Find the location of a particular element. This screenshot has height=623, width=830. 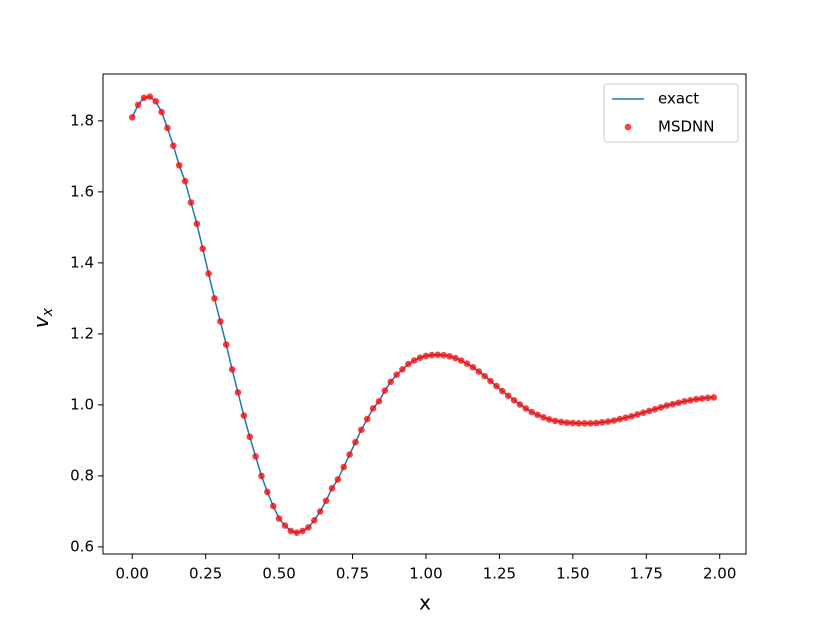

y-tick-label: 0.6 is located at coordinates (82, 546).